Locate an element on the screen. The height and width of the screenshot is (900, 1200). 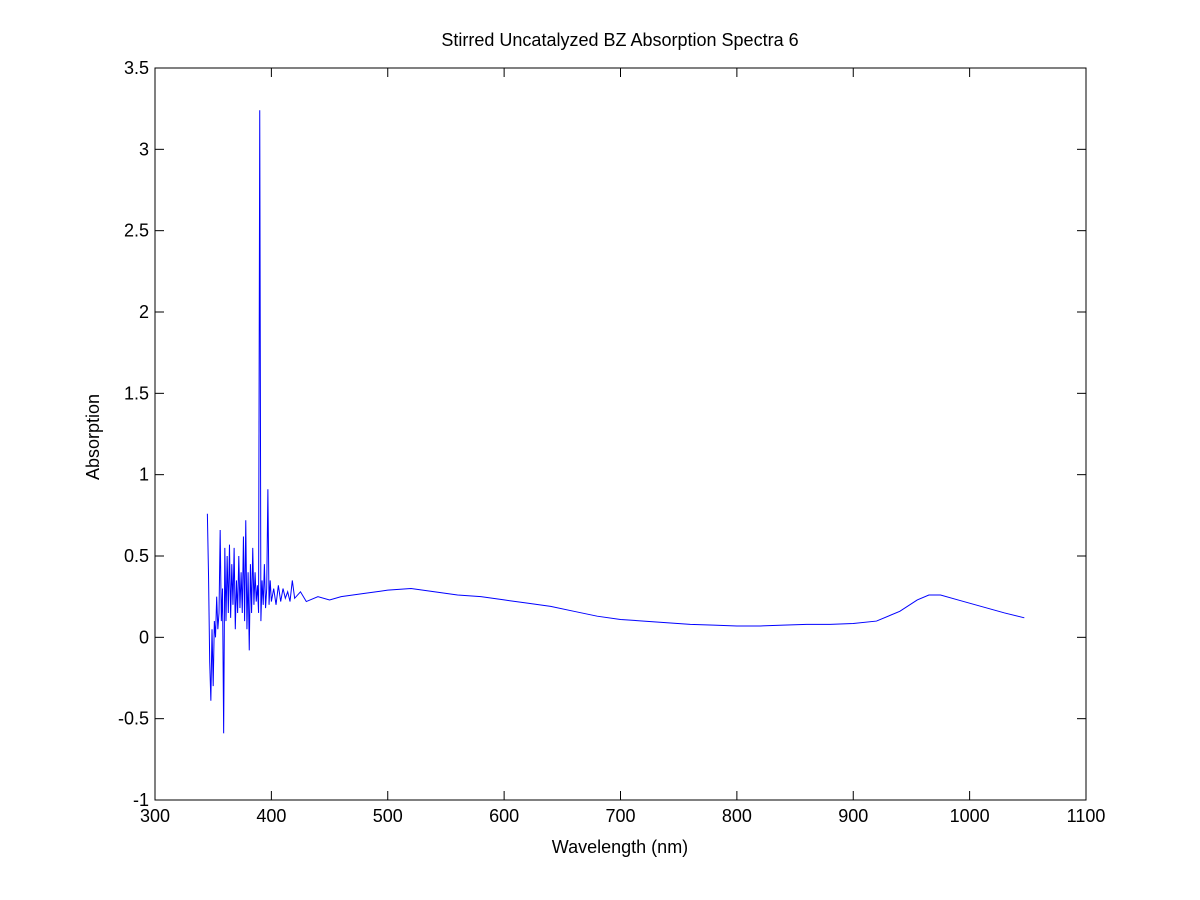
y-tick-label: 3.5 is located at coordinates (136, 68).